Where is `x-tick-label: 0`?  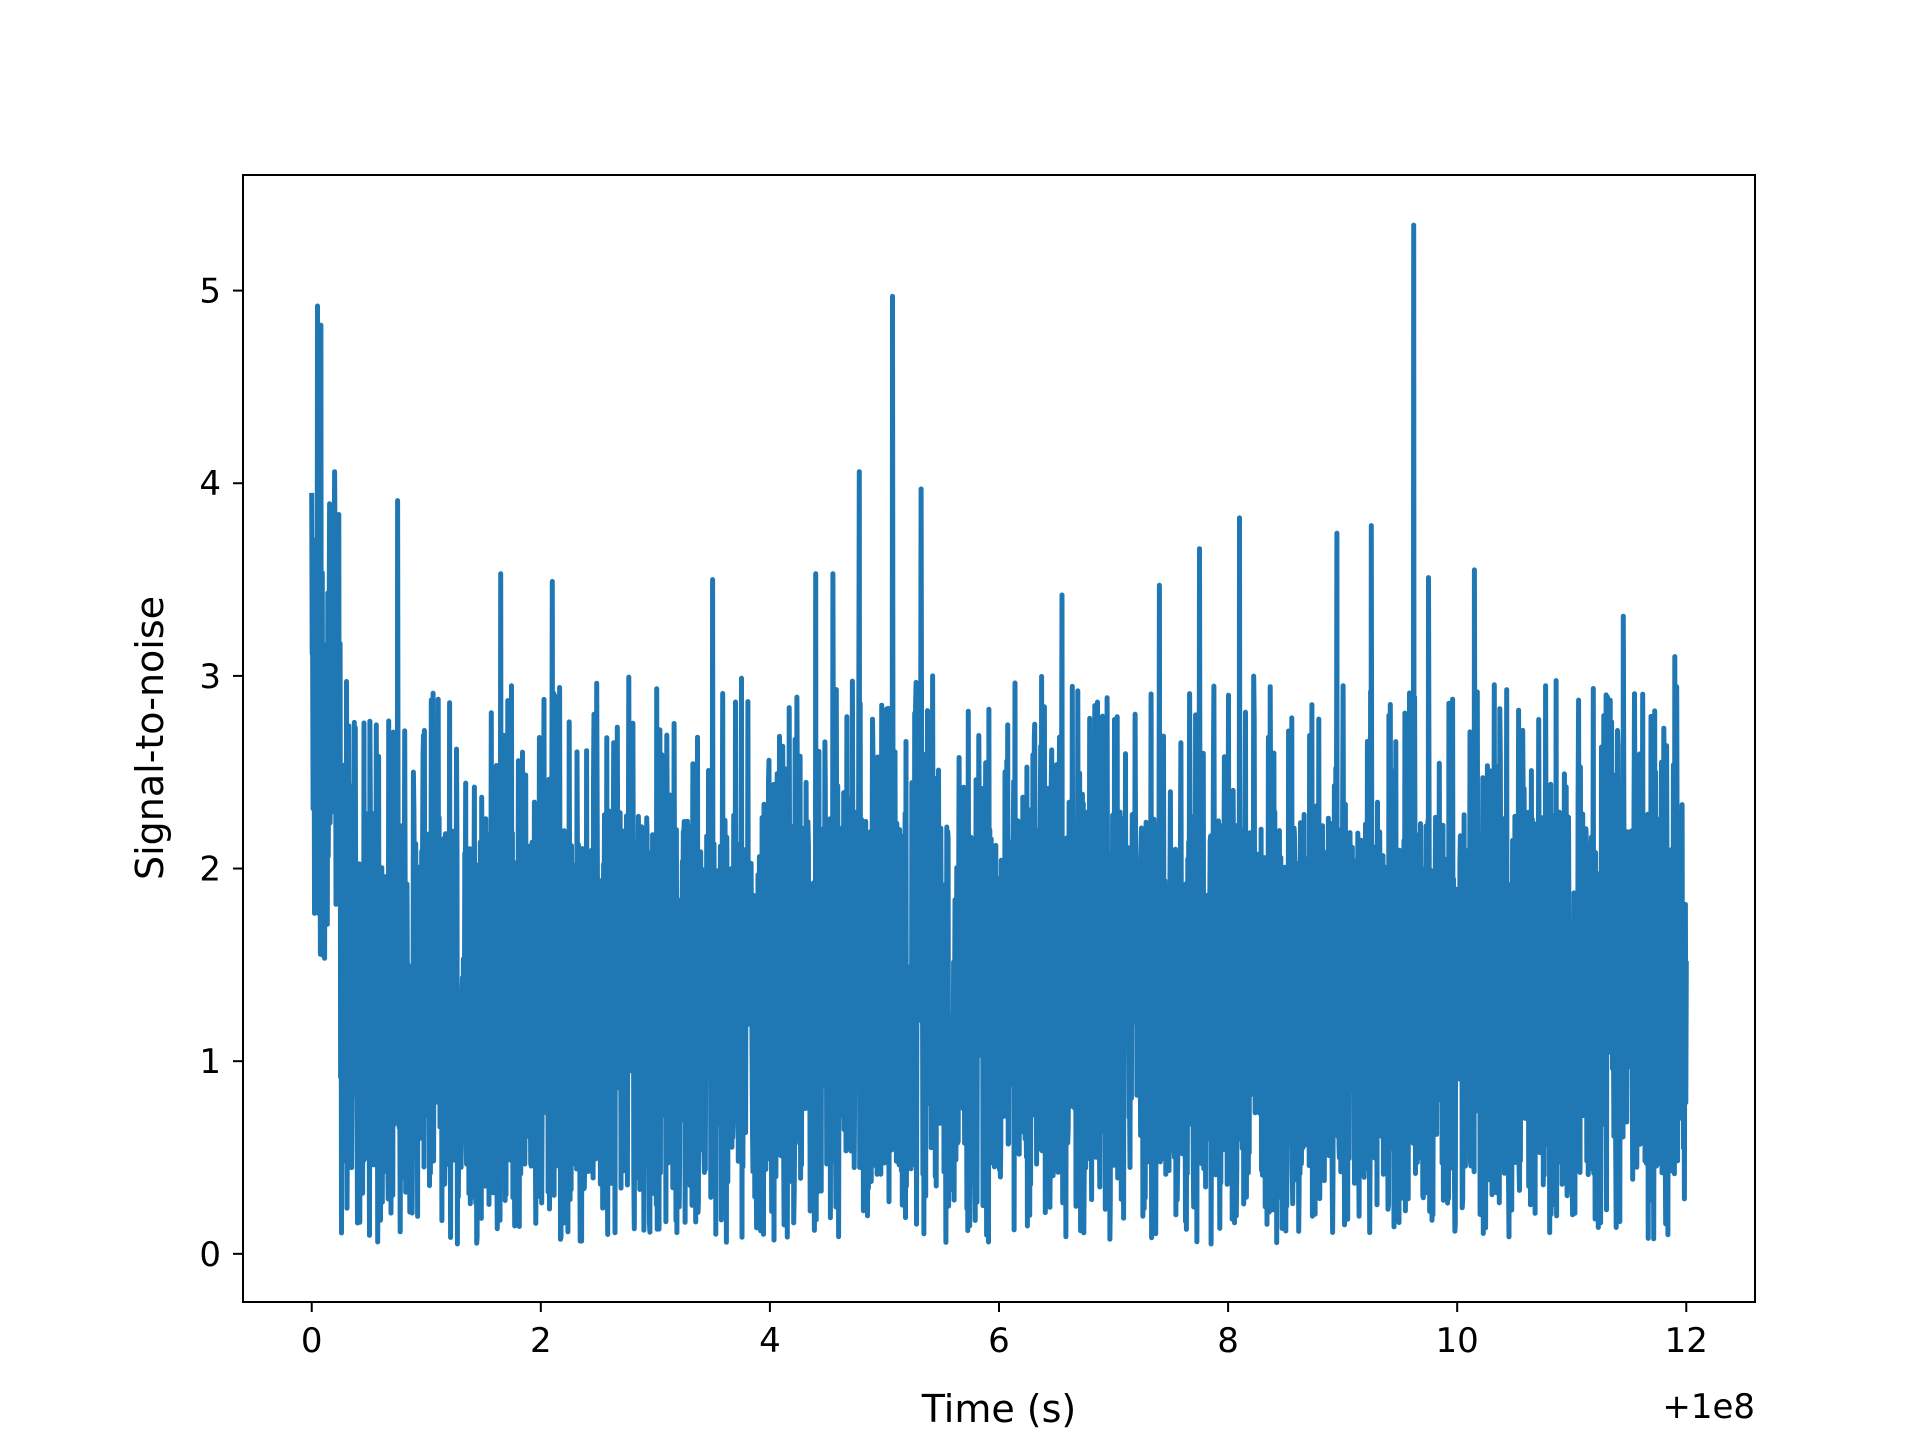 x-tick-label: 0 is located at coordinates (312, 1341).